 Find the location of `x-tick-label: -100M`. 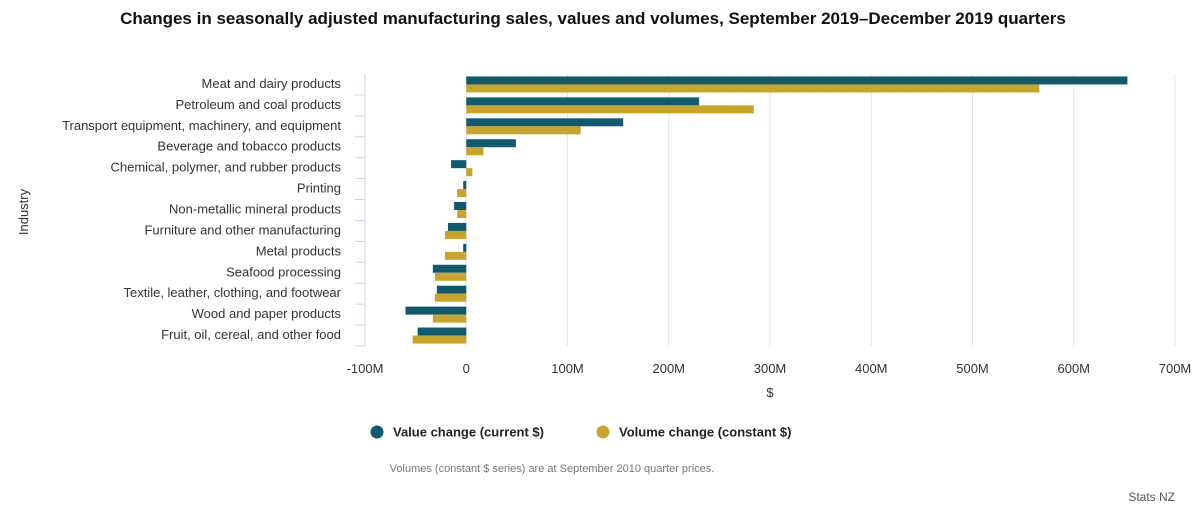

x-tick-label: -100M is located at coordinates (365, 368).